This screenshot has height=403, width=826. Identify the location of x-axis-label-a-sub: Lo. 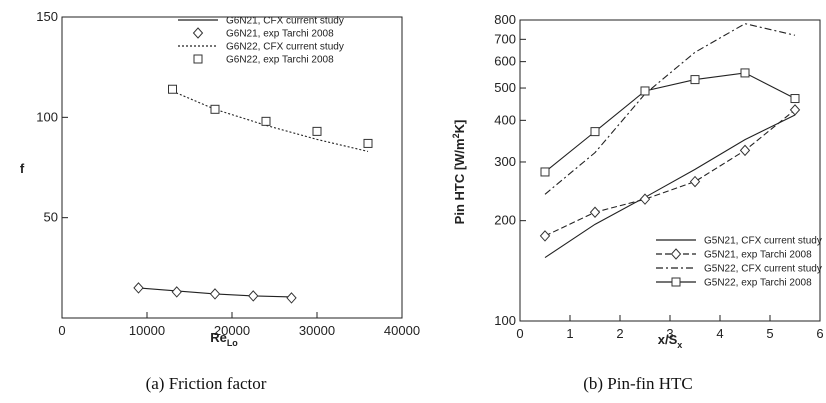
(232, 343).